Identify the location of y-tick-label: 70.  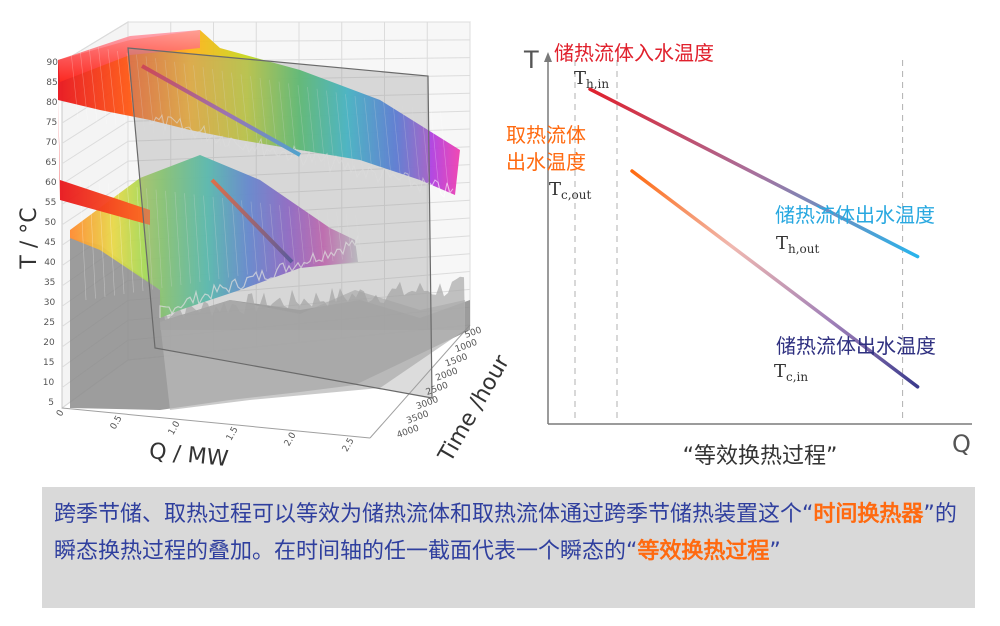
(52, 143).